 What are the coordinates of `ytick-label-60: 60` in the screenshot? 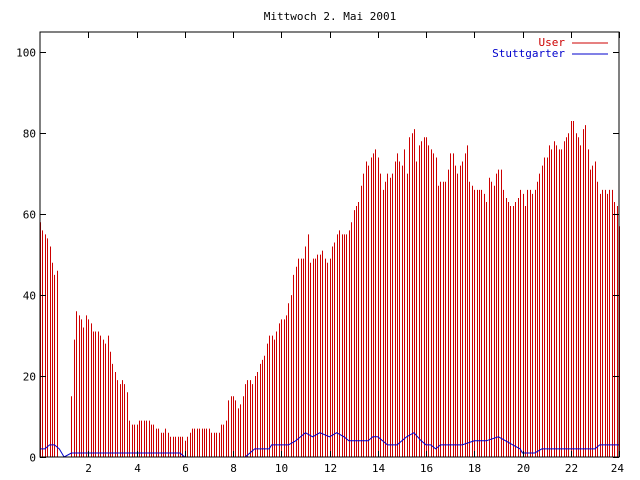 It's located at (29, 215).